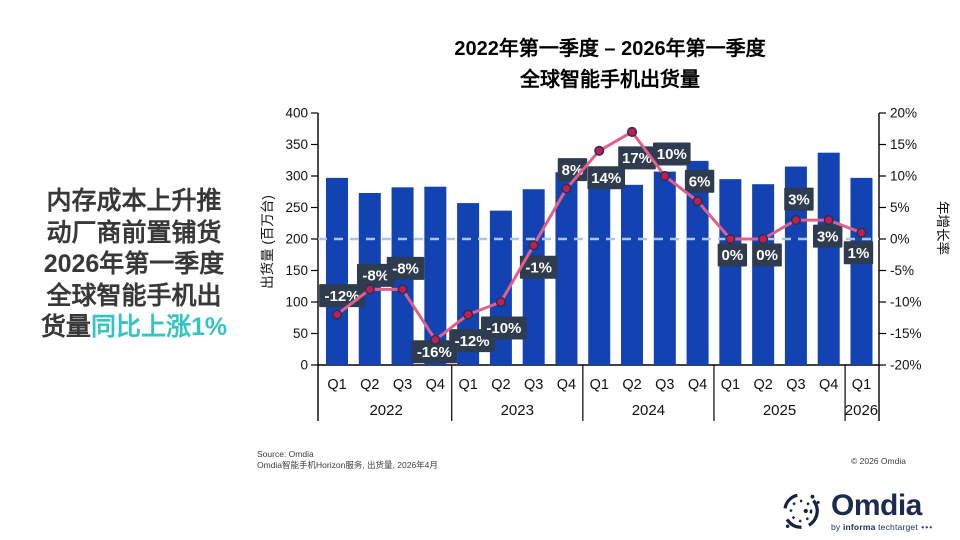 This screenshot has width=960, height=540. What do you see at coordinates (134, 264) in the screenshot?
I see `callout-line: 2026年第一季度` at bounding box center [134, 264].